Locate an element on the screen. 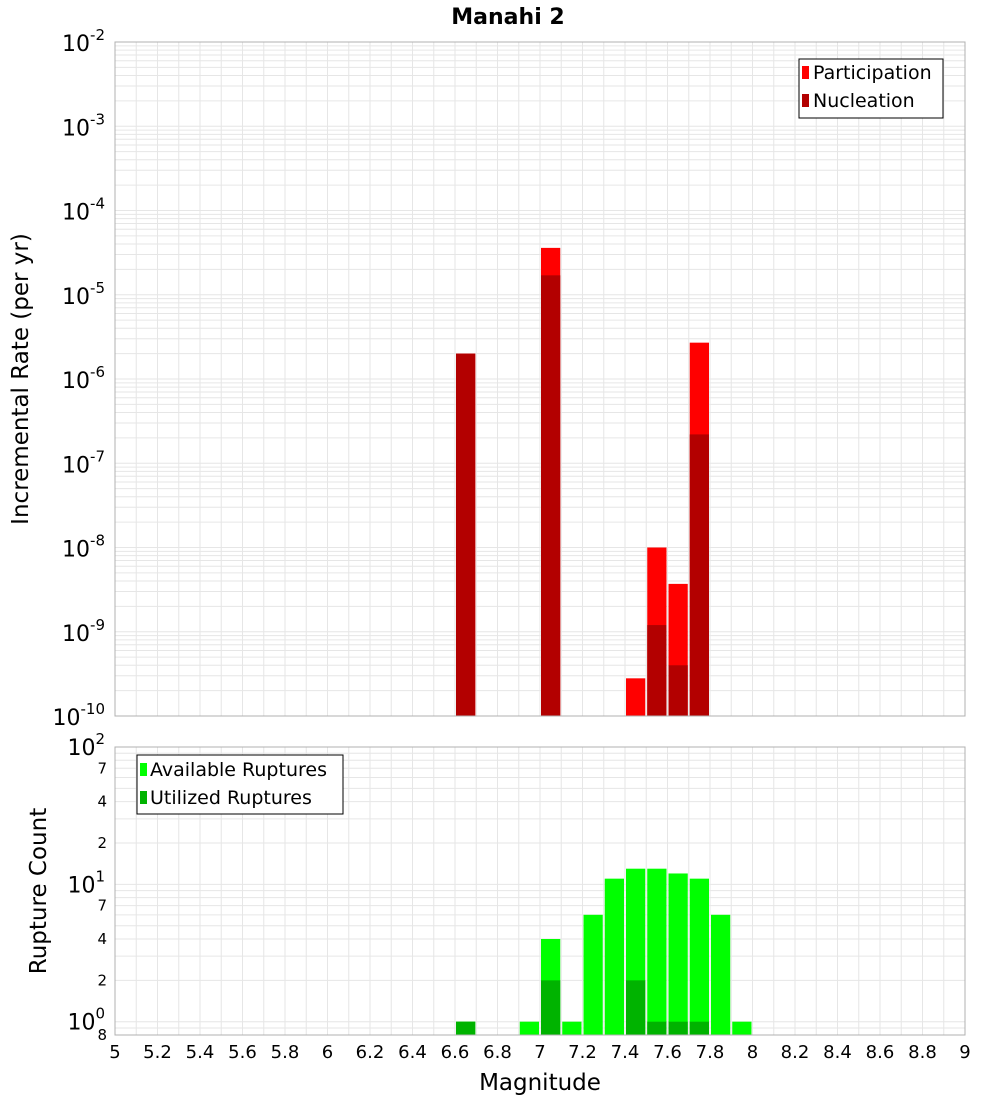 Image resolution: width=1000 pixels, height=1104 pixels. x-tick-label: 5.8 is located at coordinates (285, 1052).